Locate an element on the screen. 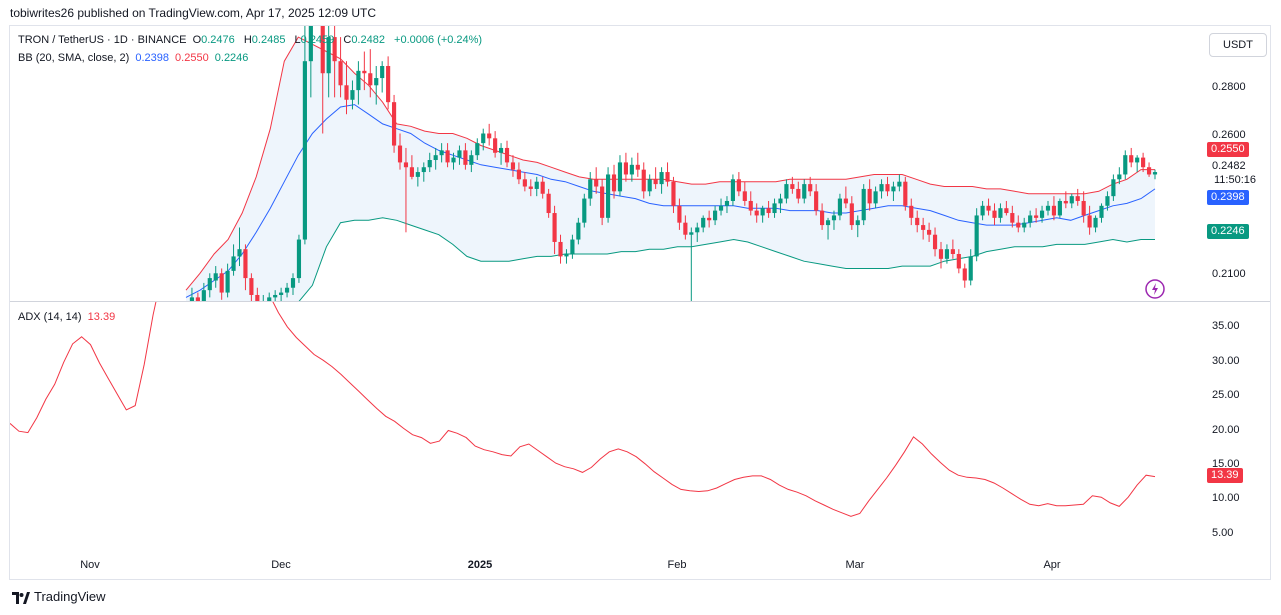  tradingview-brand: TradingView is located at coordinates (59, 596).